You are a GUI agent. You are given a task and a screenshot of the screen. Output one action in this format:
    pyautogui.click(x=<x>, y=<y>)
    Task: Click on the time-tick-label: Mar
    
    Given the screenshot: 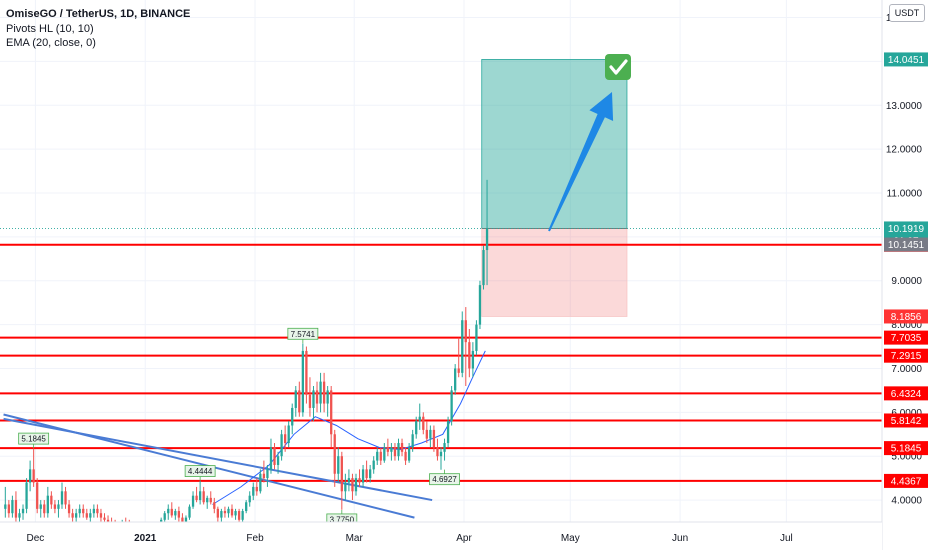 What is the action you would take?
    pyautogui.click(x=355, y=538)
    